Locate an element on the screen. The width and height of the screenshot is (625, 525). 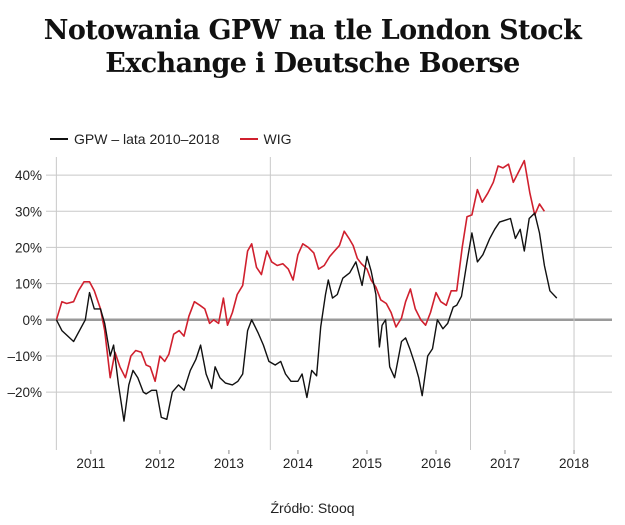
legend-item-wig: WIG is located at coordinates (265, 139).